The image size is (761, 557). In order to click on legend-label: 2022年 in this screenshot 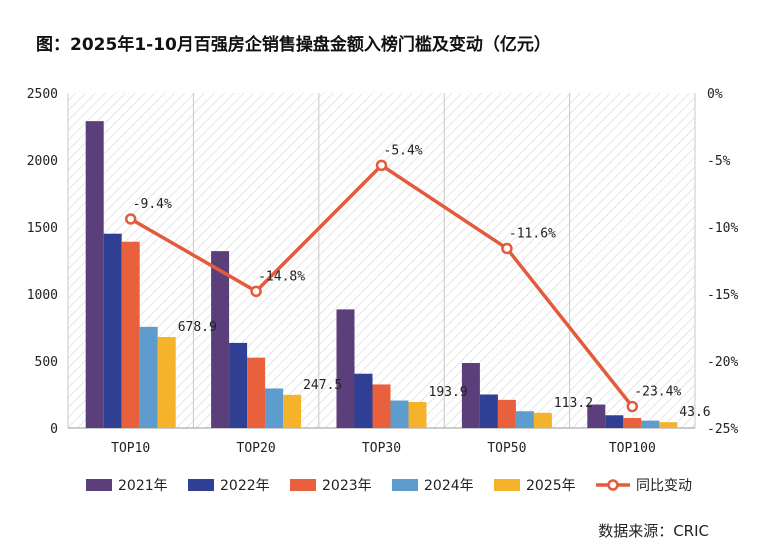, I will do `click(245, 486)`.